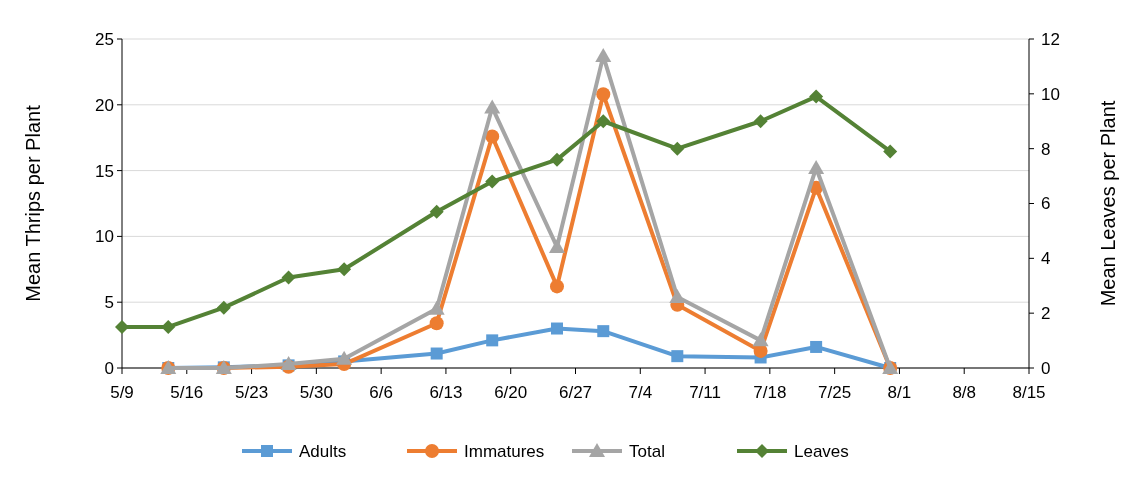 The image size is (1144, 487). What do you see at coordinates (104, 237) in the screenshot?
I see `y-tick-label: 10` at bounding box center [104, 237].